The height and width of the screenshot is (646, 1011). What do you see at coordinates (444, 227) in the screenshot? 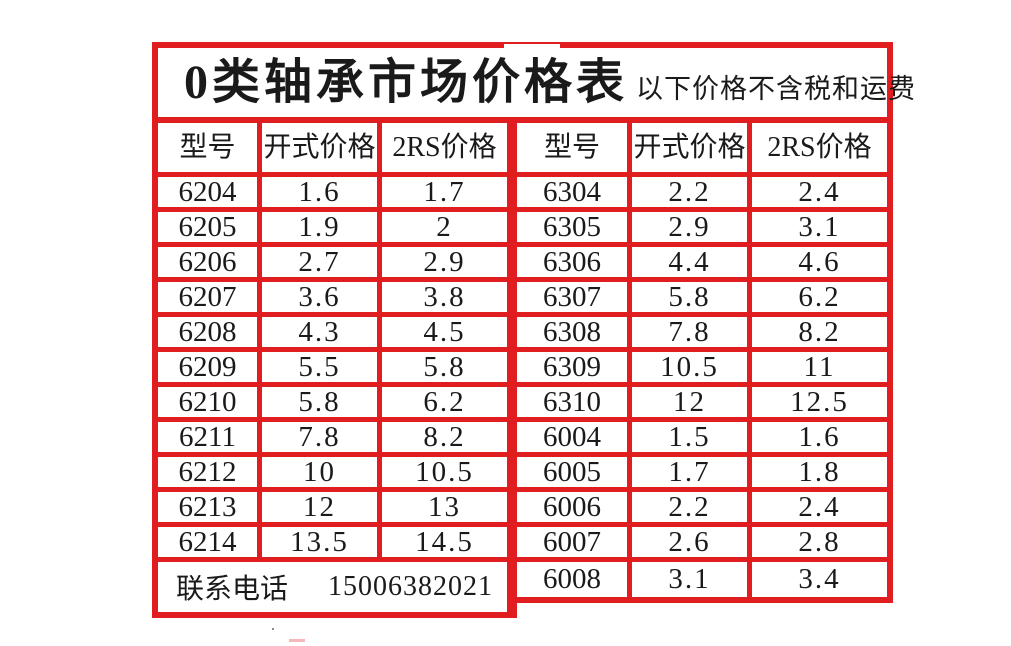
I see `rs-price-cell: 2` at bounding box center [444, 227].